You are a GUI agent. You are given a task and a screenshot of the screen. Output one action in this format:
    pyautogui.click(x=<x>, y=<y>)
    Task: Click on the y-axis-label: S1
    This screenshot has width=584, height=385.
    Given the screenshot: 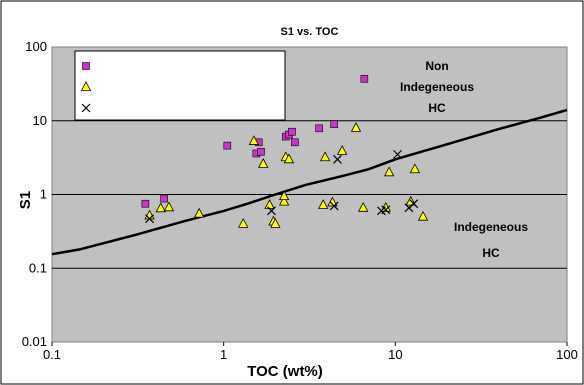 What is the action you would take?
    pyautogui.click(x=25, y=200)
    